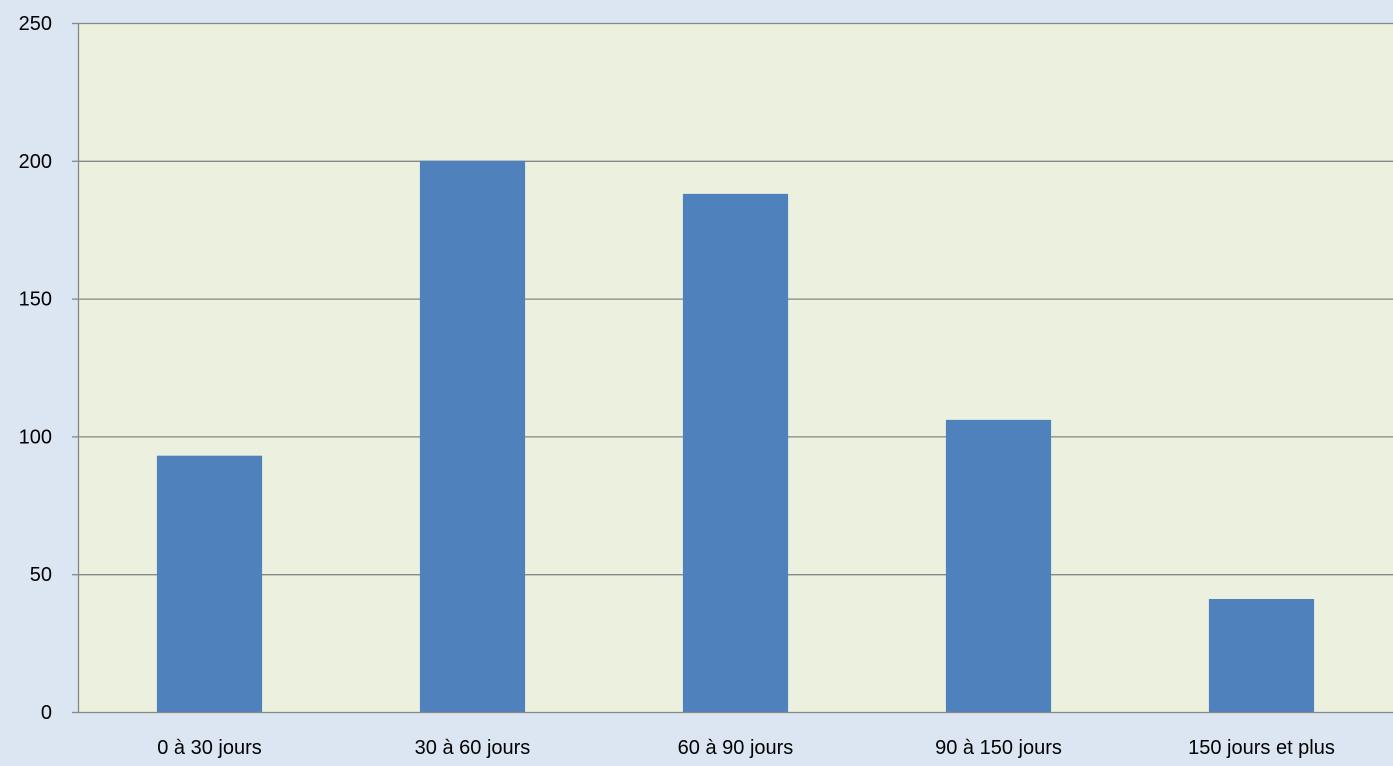 The width and height of the screenshot is (1393, 766). Describe the element at coordinates (35, 24) in the screenshot. I see `y-tick-label: 250` at that location.